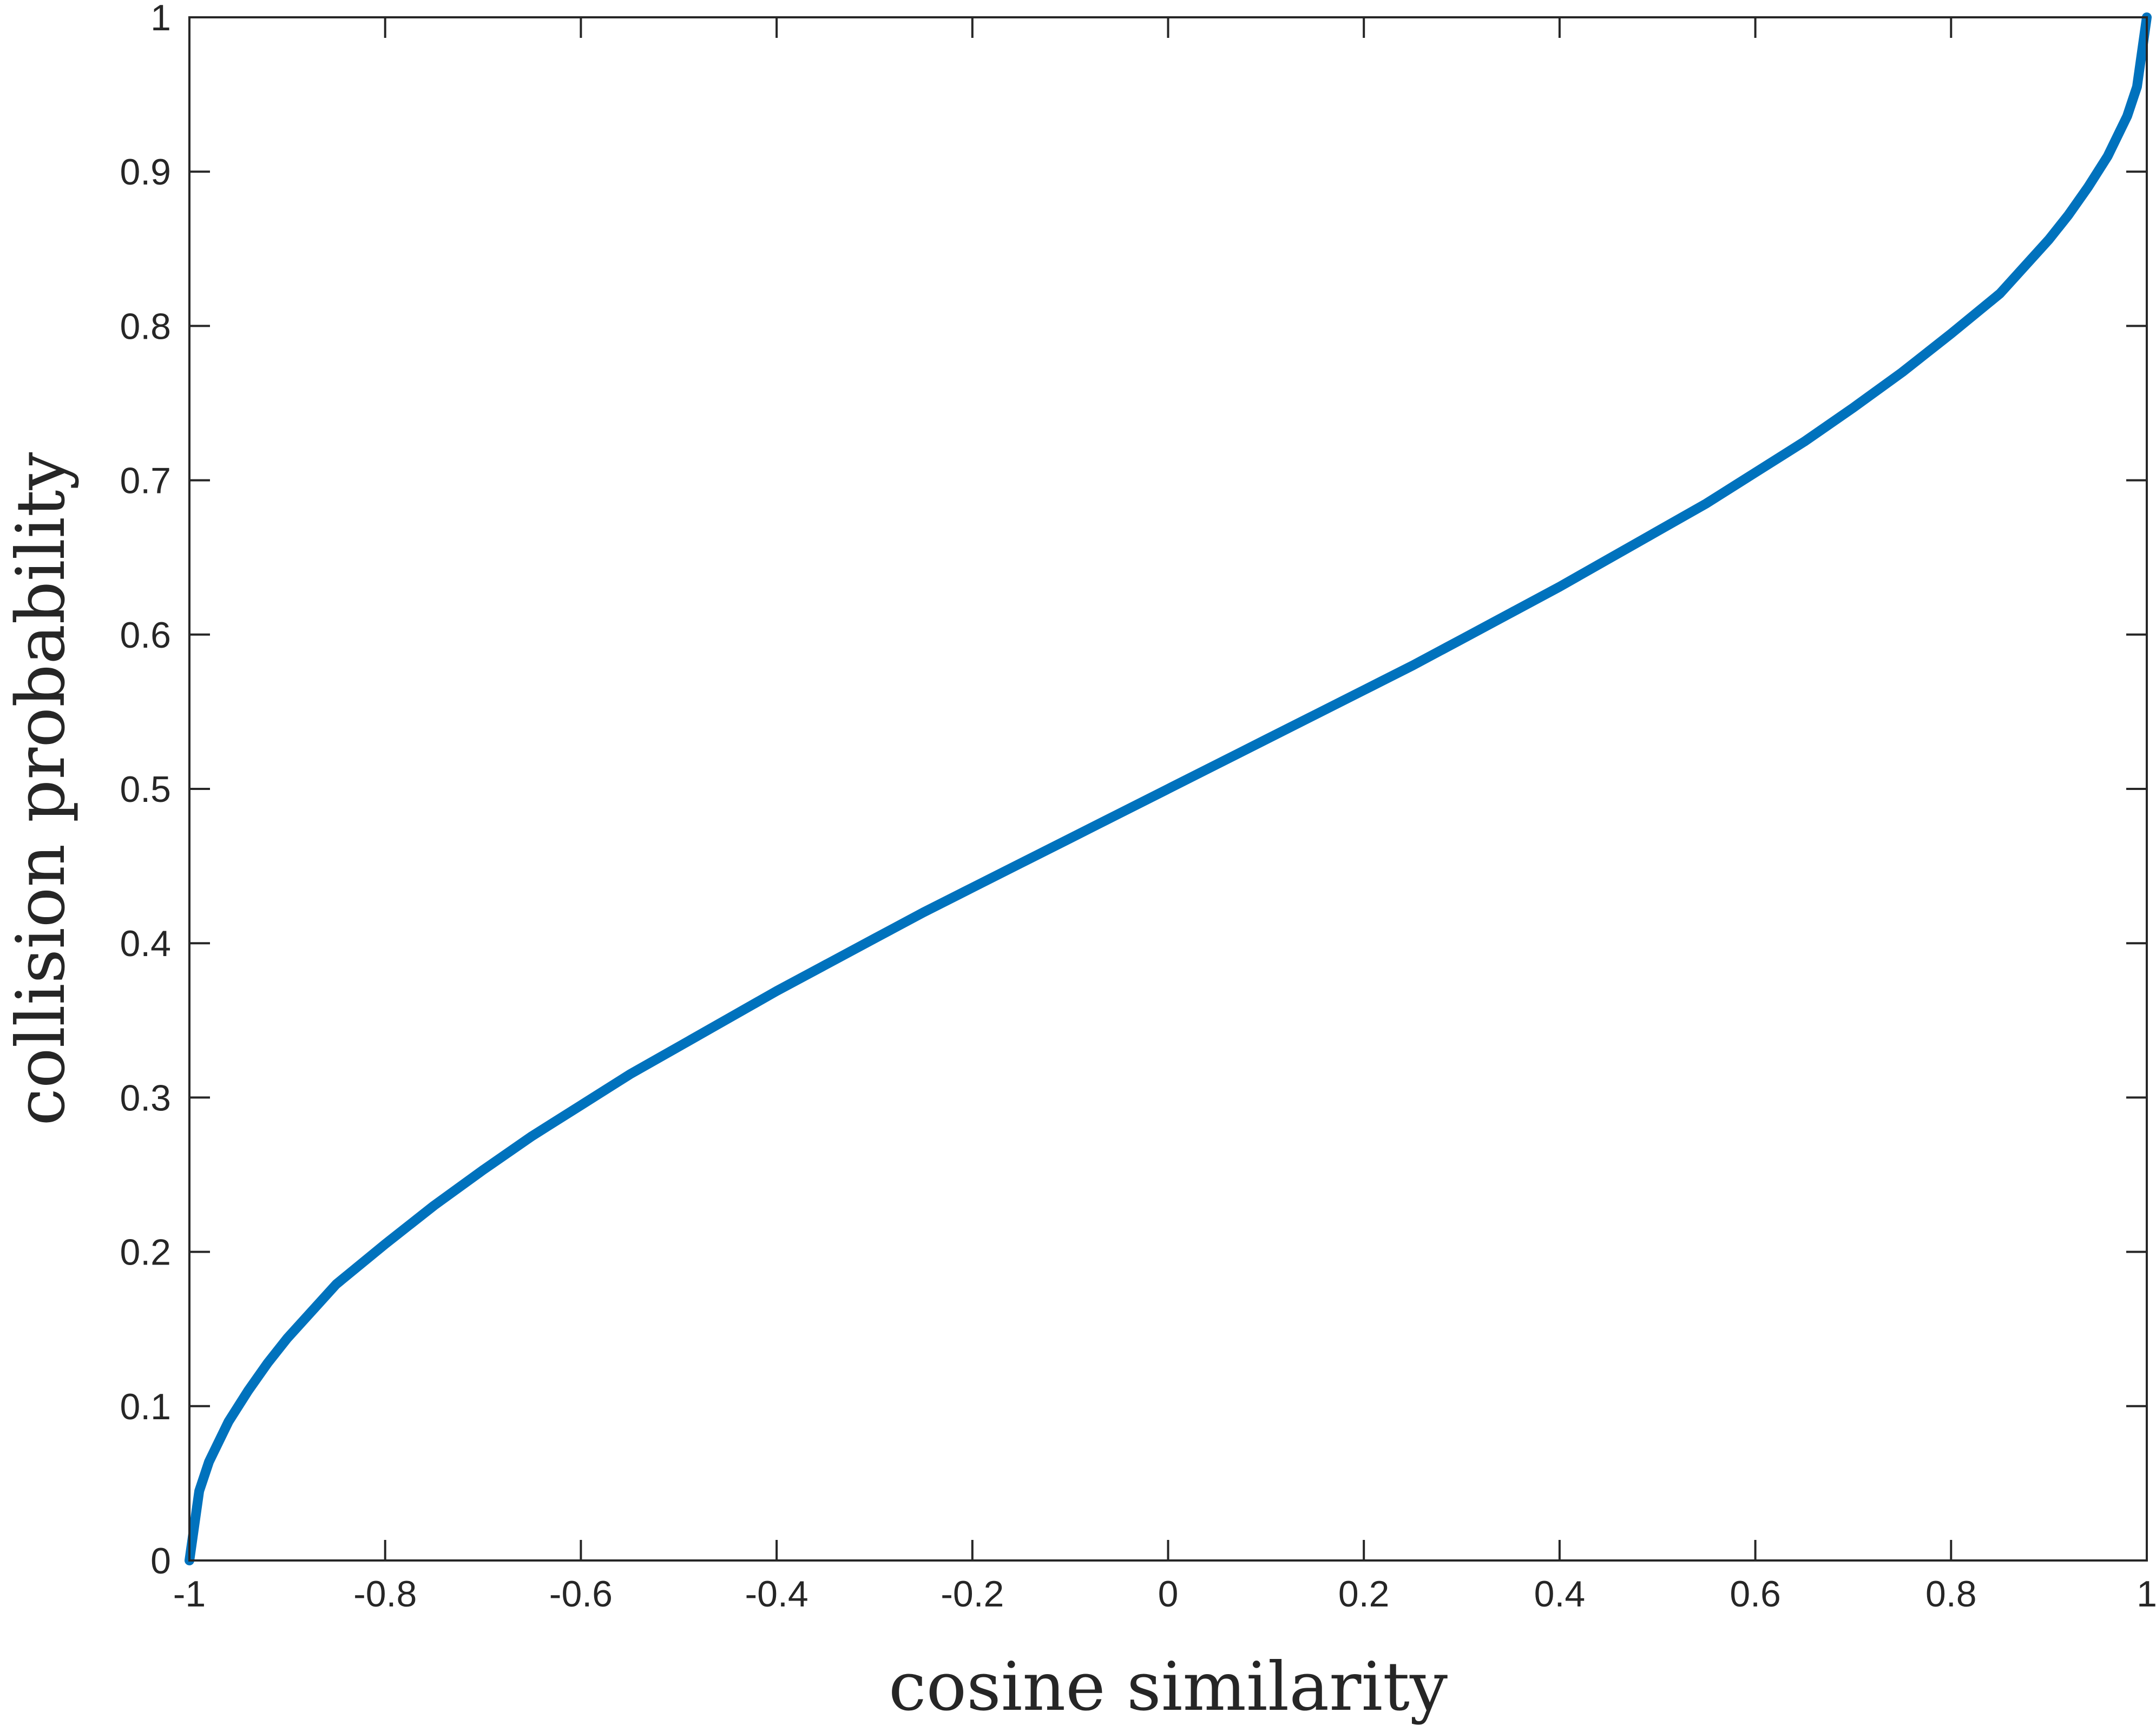 This screenshot has width=2156, height=1732. What do you see at coordinates (41, 788) in the screenshot?
I see `y-axis-title: collision probability` at bounding box center [41, 788].